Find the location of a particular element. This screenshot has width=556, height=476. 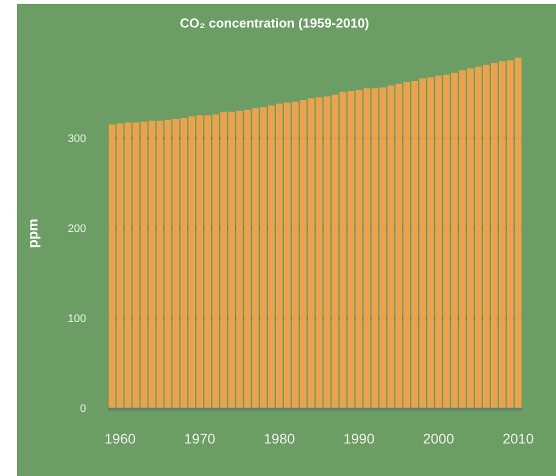

x-tick-label: 1990 is located at coordinates (359, 438).